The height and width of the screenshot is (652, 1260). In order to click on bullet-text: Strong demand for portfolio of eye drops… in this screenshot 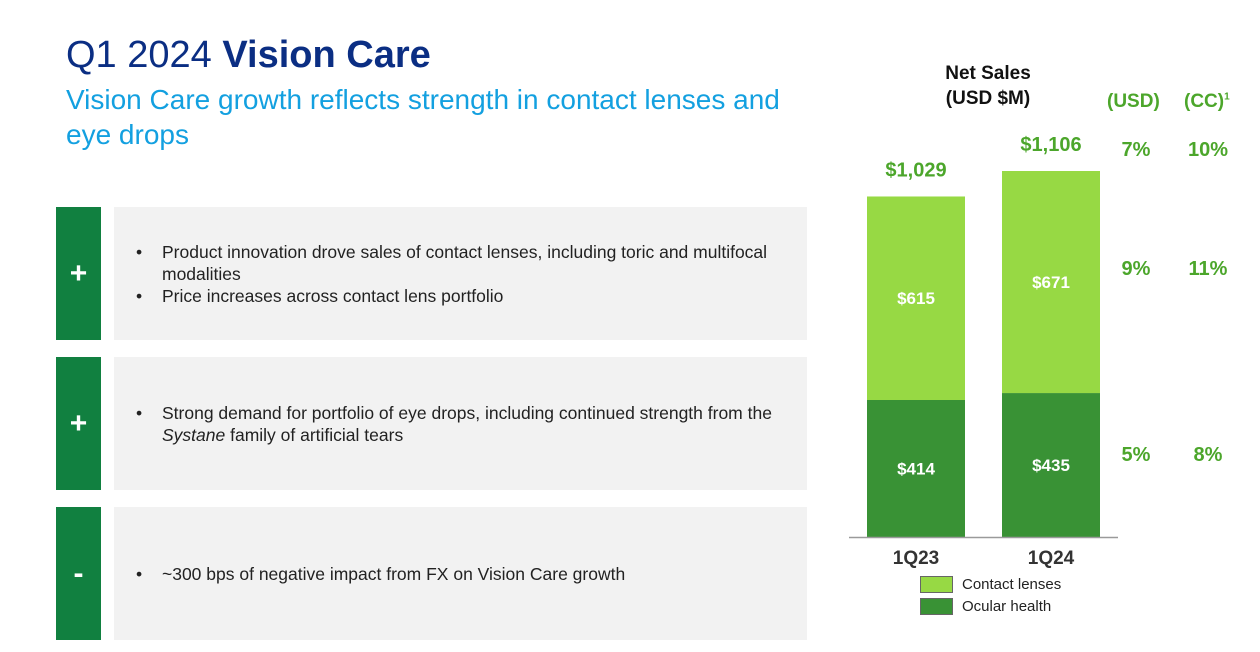, I will do `click(484, 424)`.